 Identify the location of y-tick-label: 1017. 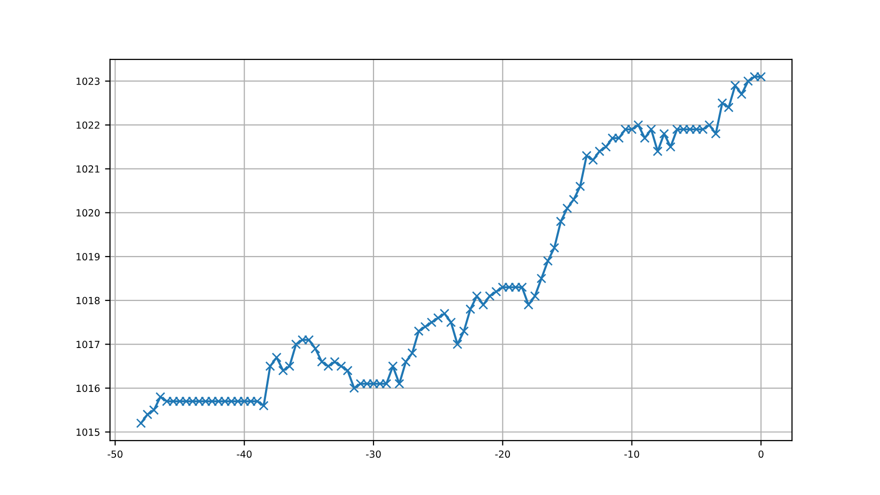
(88, 344).